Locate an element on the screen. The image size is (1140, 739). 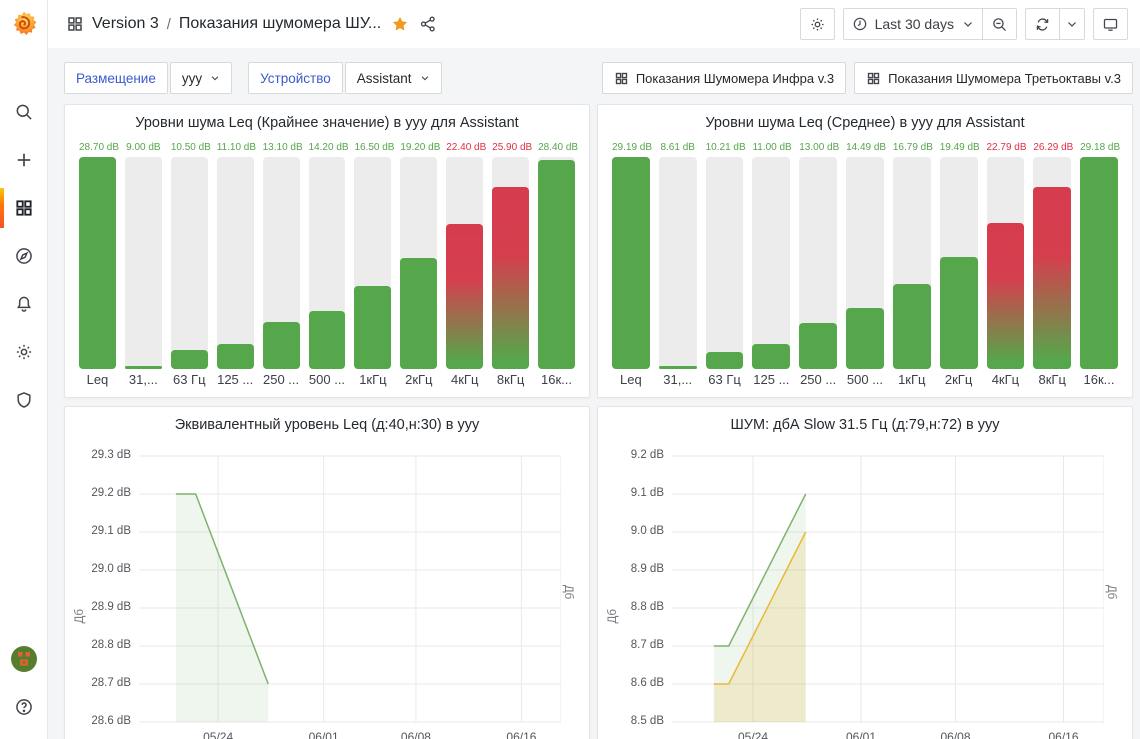
refresh-interval-dropdown is located at coordinates (1072, 24).